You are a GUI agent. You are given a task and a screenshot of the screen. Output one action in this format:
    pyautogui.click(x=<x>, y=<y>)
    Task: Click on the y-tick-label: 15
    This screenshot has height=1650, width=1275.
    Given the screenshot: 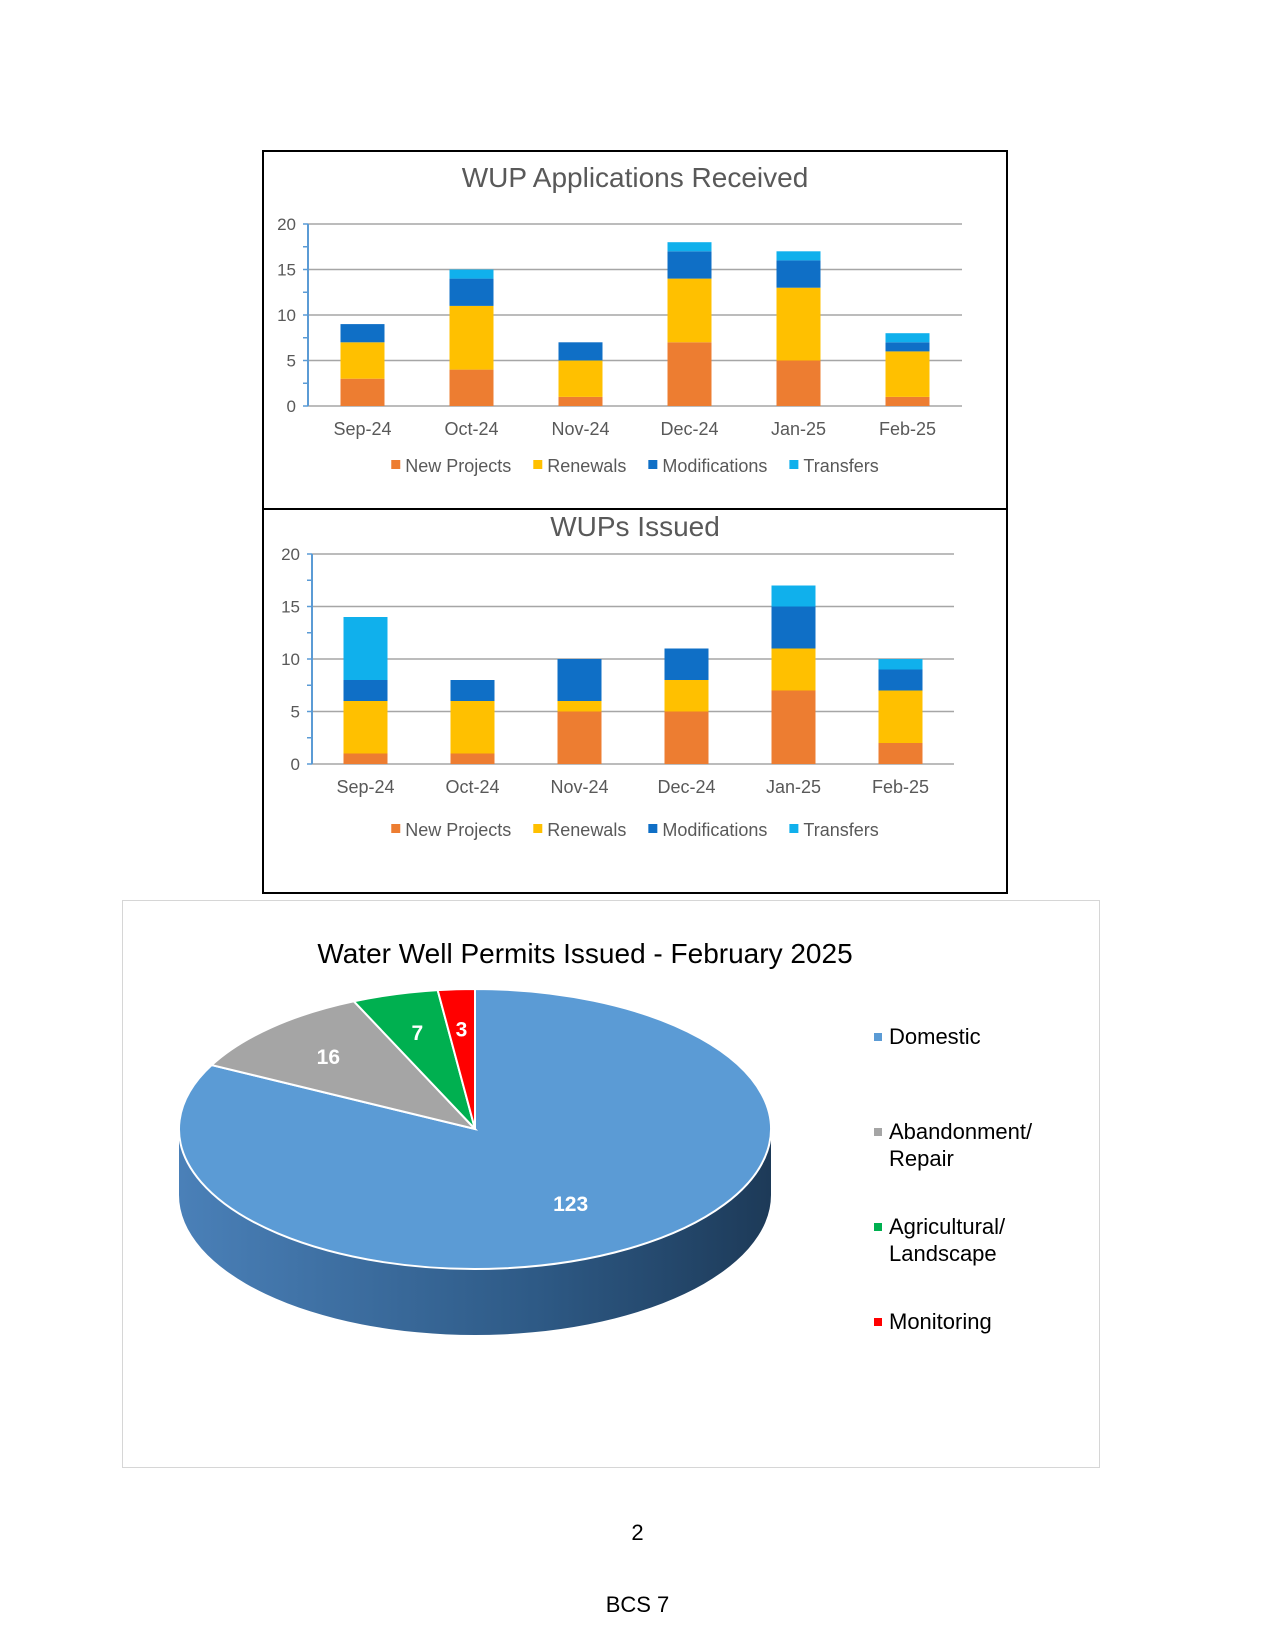 What is the action you would take?
    pyautogui.click(x=290, y=607)
    